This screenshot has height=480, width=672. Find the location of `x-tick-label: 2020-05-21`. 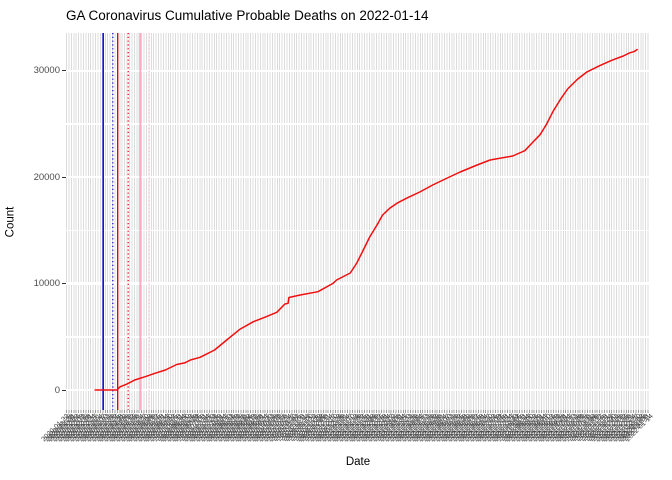

x-tick-label: 2020-05-21 is located at coordinates (152, 428).